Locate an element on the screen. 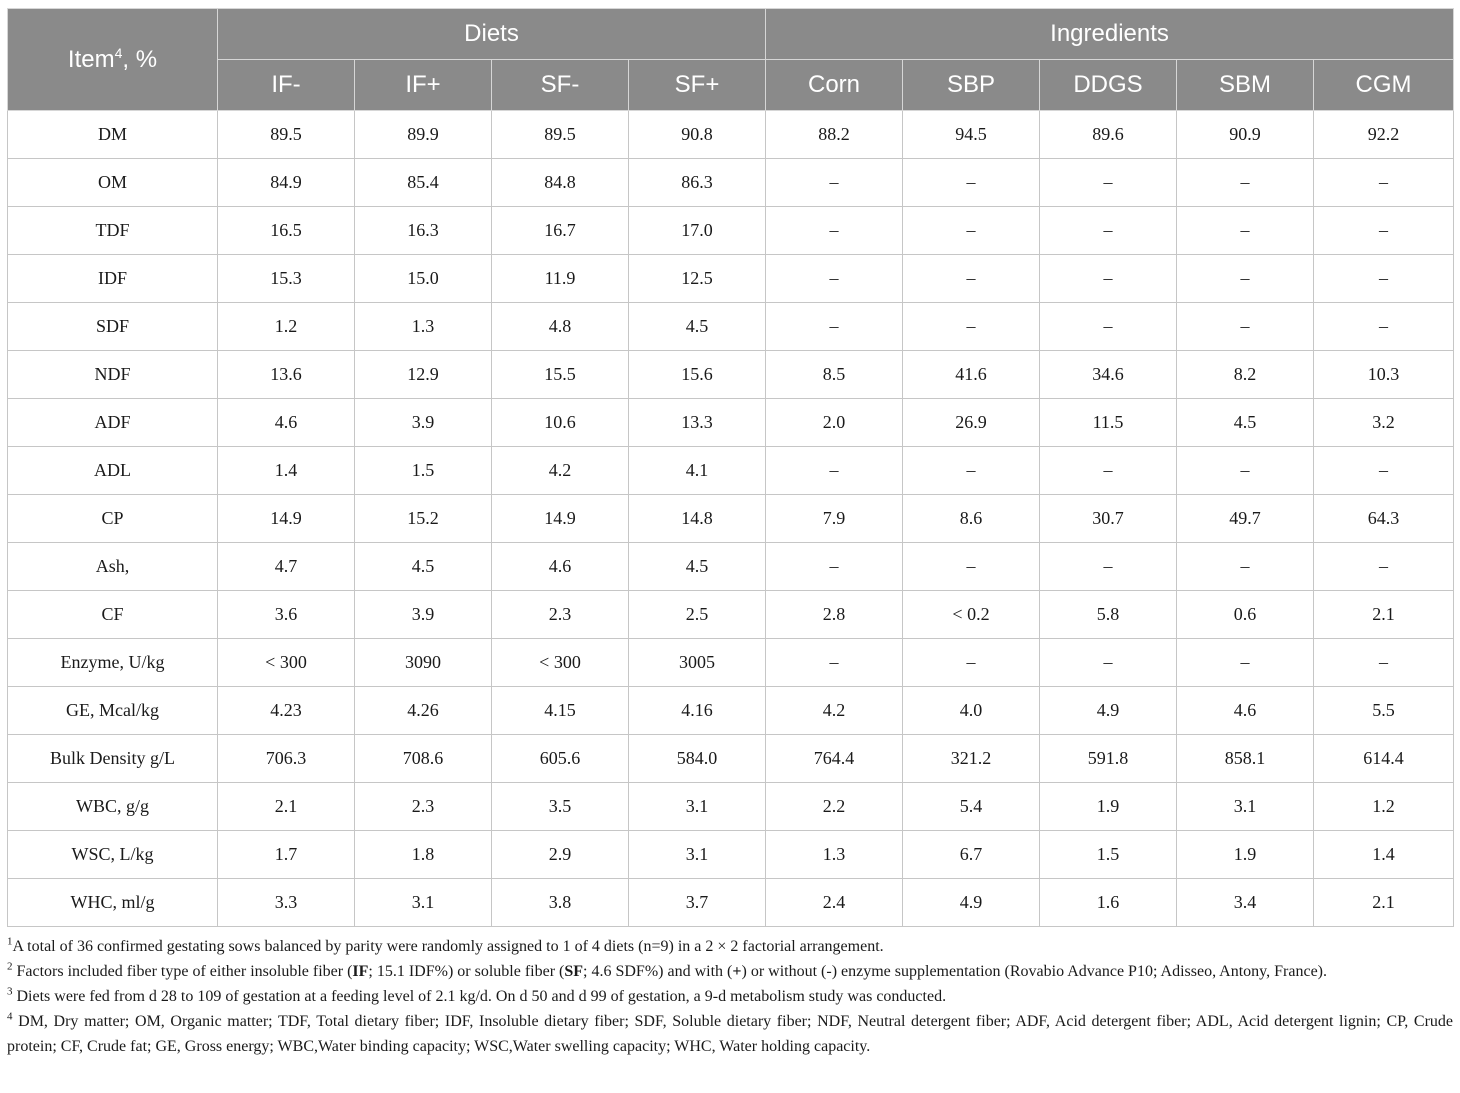 This screenshot has height=1093, width=1460. table-cell: 708.6 is located at coordinates (423, 758).